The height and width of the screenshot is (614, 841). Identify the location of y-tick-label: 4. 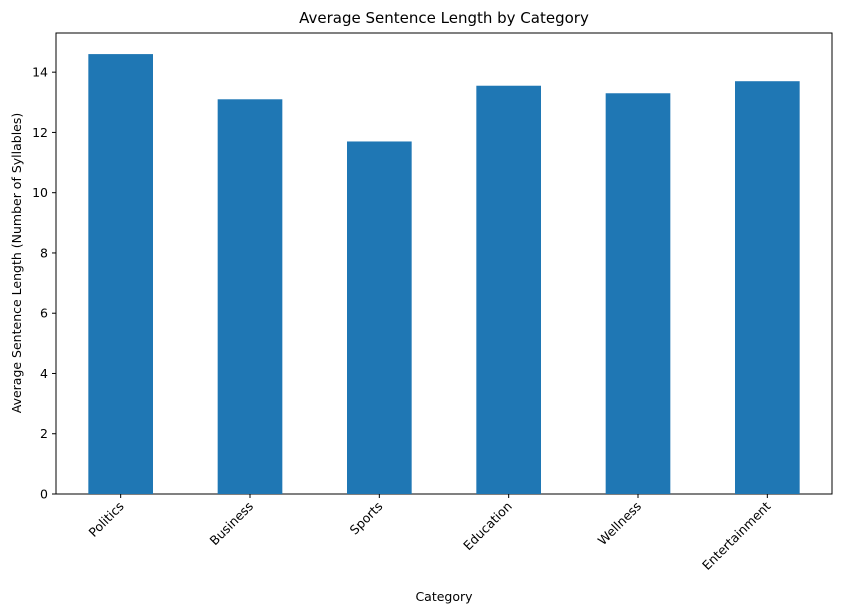
(44, 373).